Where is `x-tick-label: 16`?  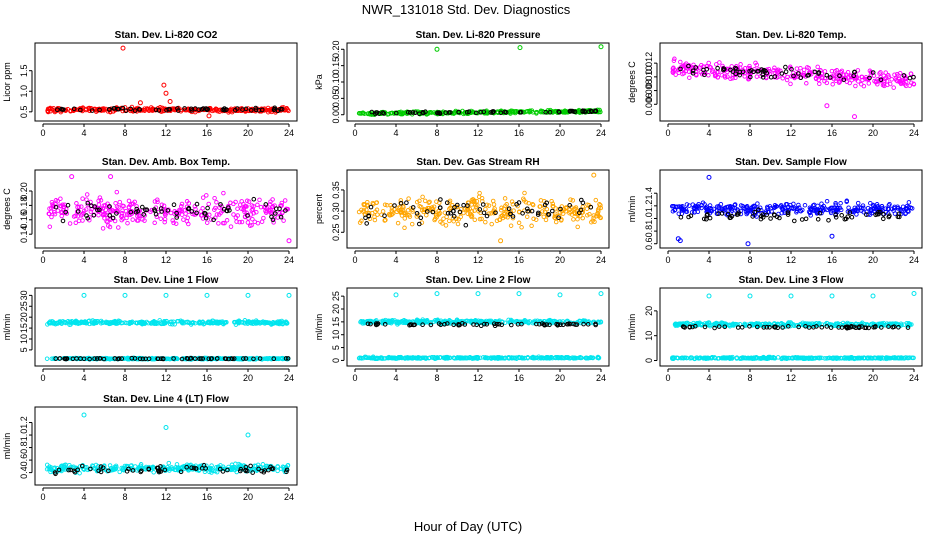
x-tick-label: 16 is located at coordinates (207, 260).